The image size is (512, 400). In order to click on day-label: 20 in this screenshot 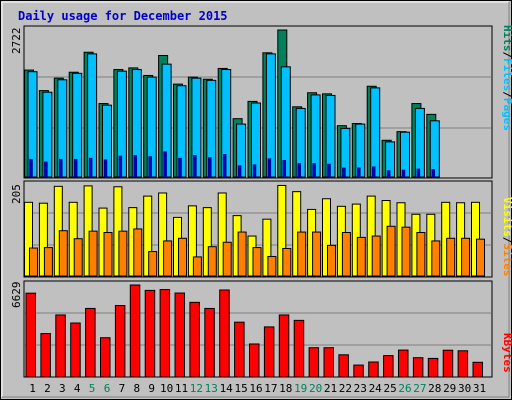, I will do `click(315, 388)`.